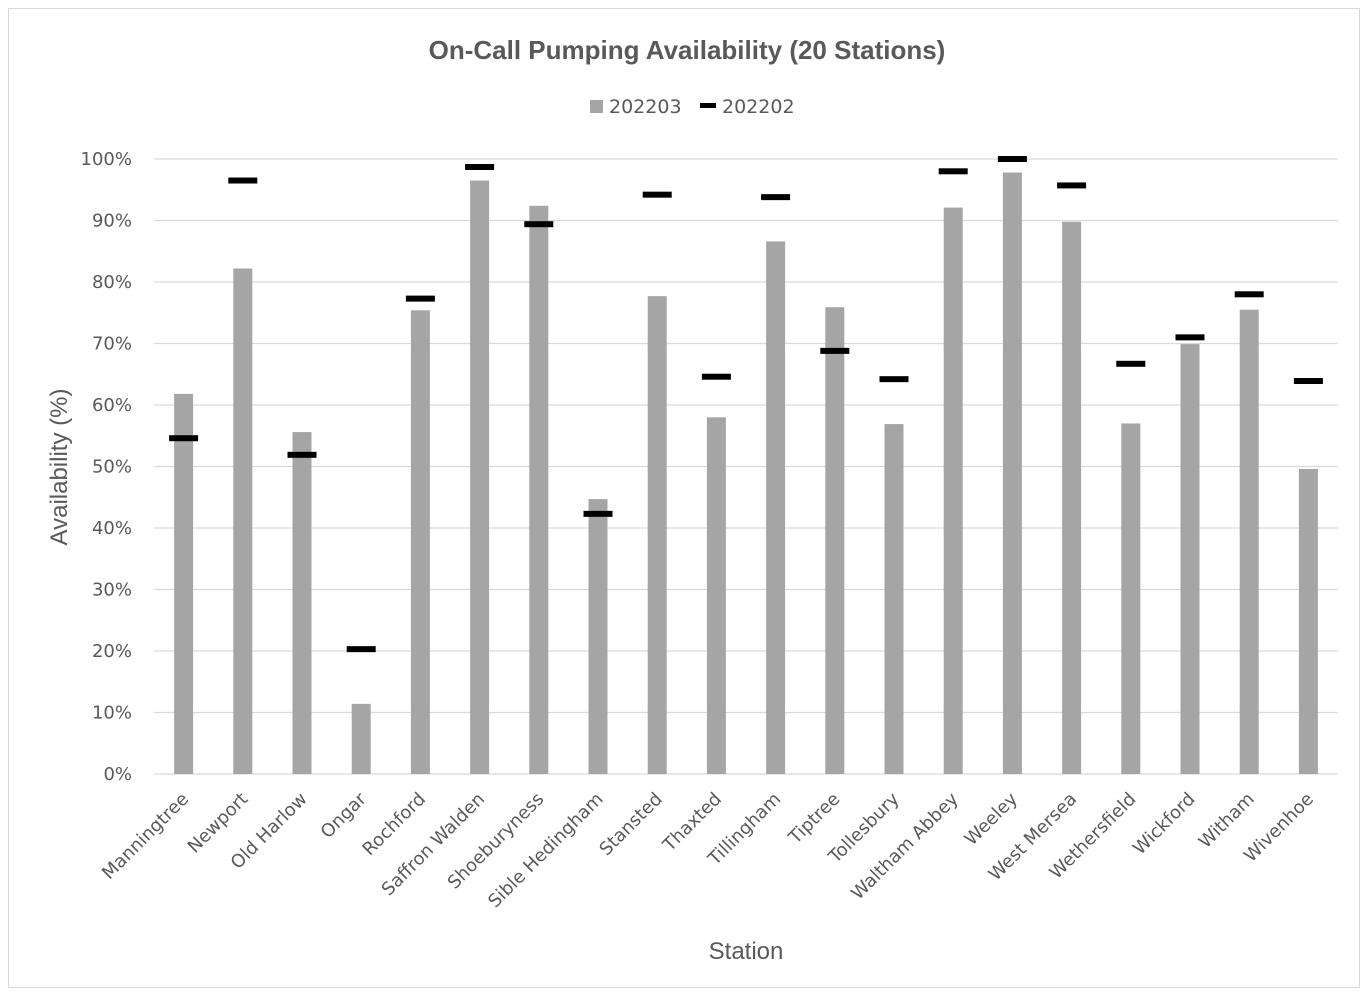 The height and width of the screenshot is (992, 1369). What do you see at coordinates (112, 590) in the screenshot?
I see `y-tick-label: 30%` at bounding box center [112, 590].